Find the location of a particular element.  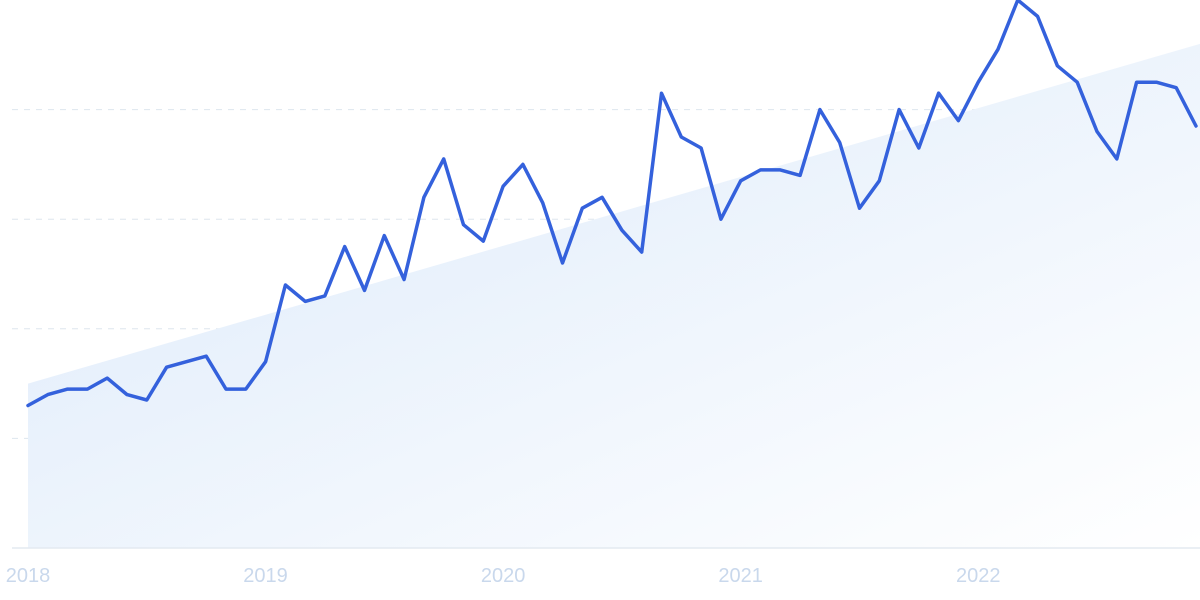

x-axis-ticks: 2018 2019 2020 2021 2022 is located at coordinates (503, 576).